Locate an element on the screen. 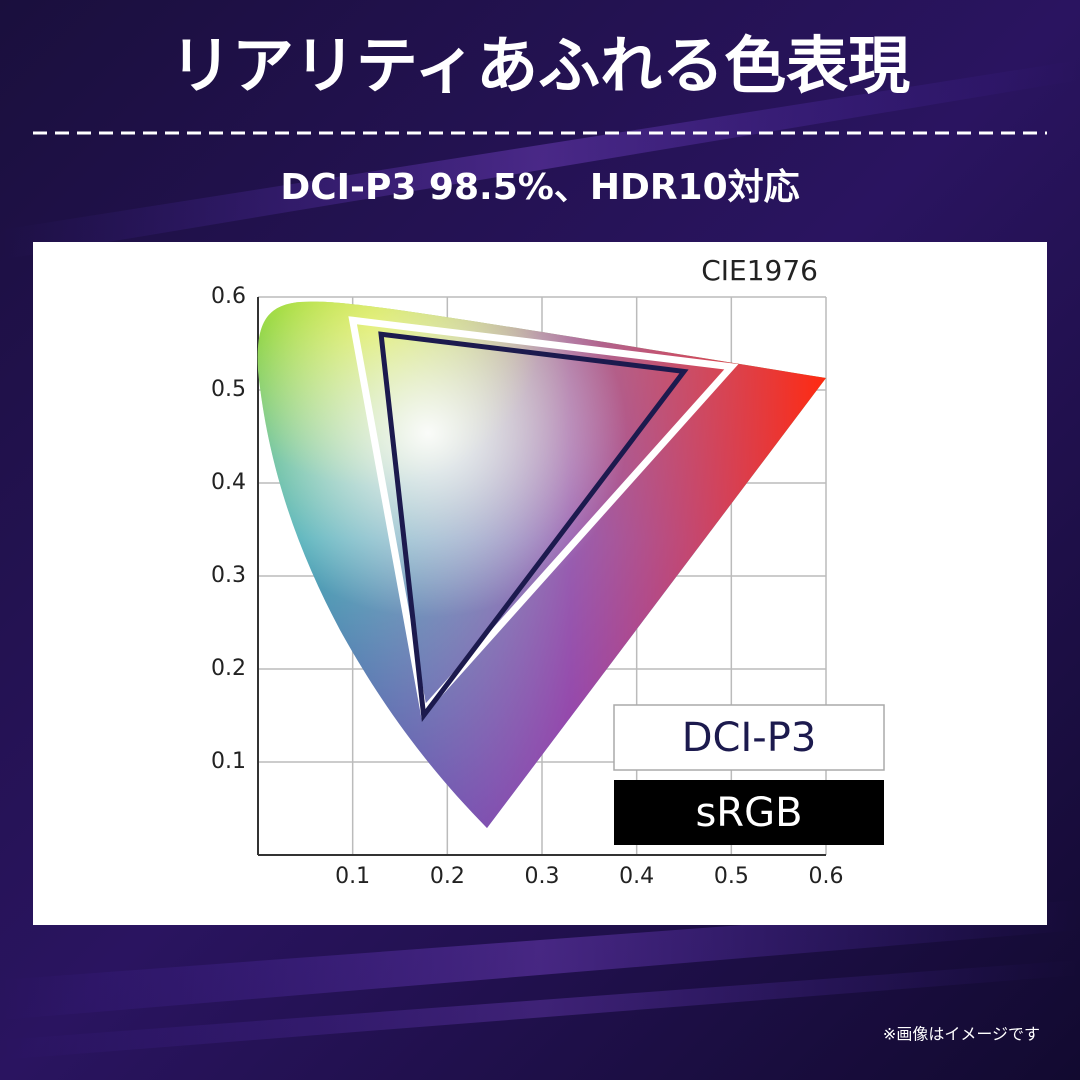  chart-title: CIE1976 is located at coordinates (759, 270).